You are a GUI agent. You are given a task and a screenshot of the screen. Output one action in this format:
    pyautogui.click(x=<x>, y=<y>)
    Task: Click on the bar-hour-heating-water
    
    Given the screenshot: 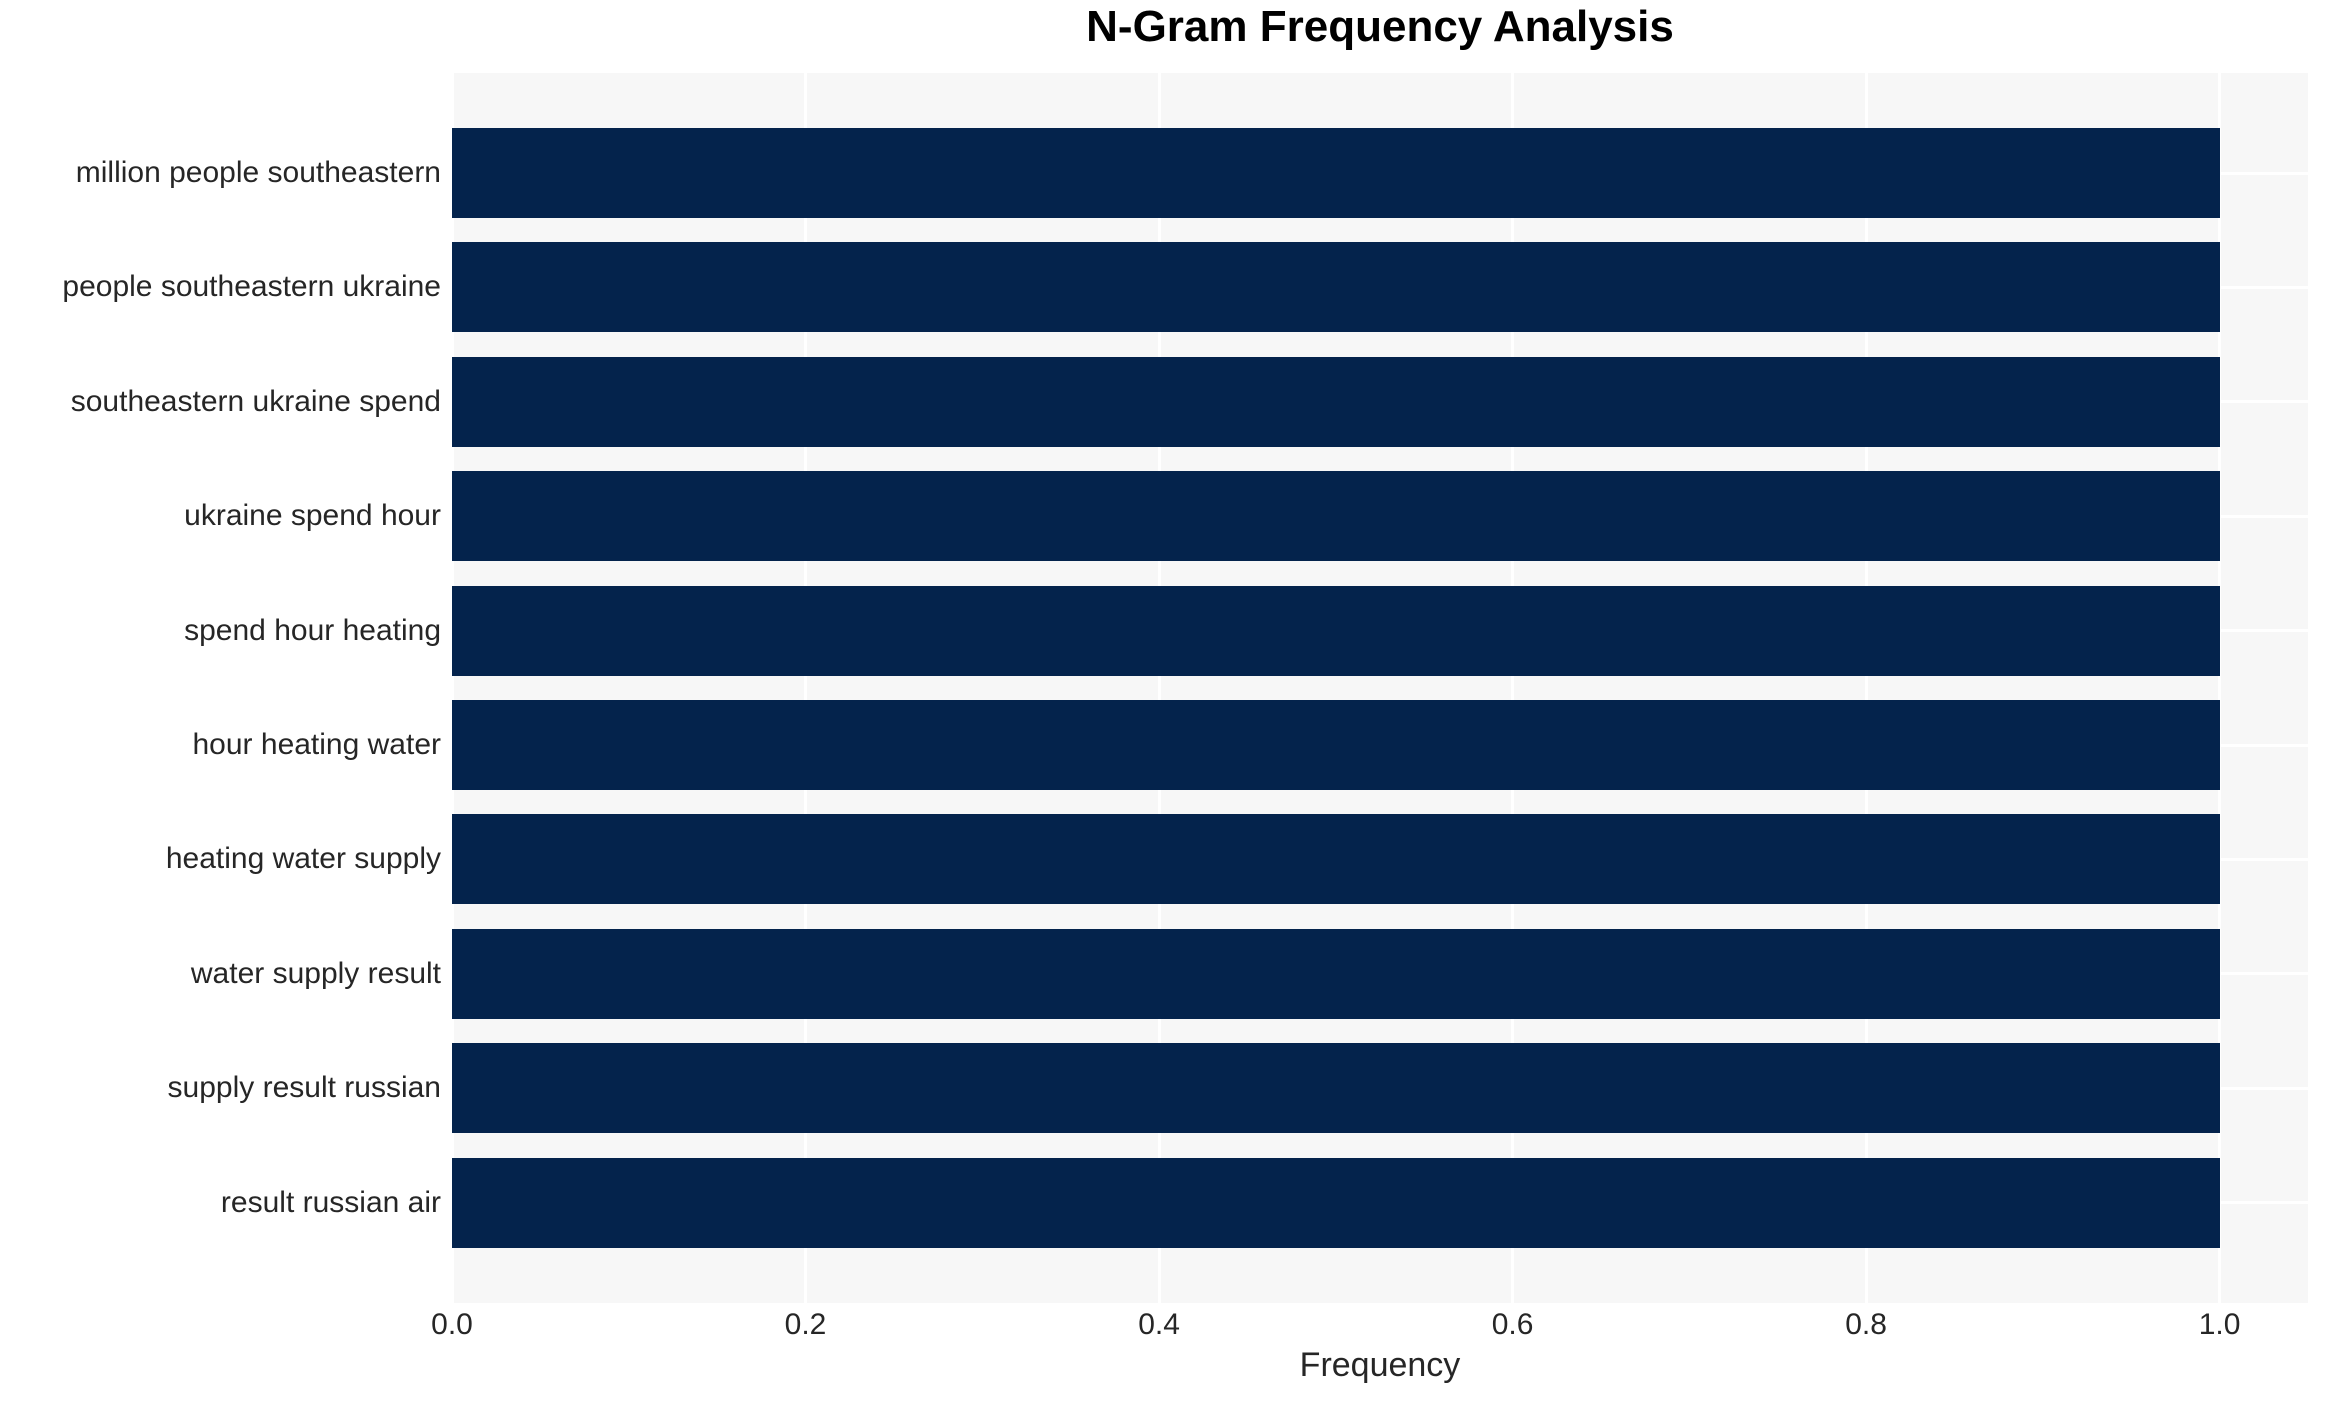 What is the action you would take?
    pyautogui.click(x=1336, y=745)
    